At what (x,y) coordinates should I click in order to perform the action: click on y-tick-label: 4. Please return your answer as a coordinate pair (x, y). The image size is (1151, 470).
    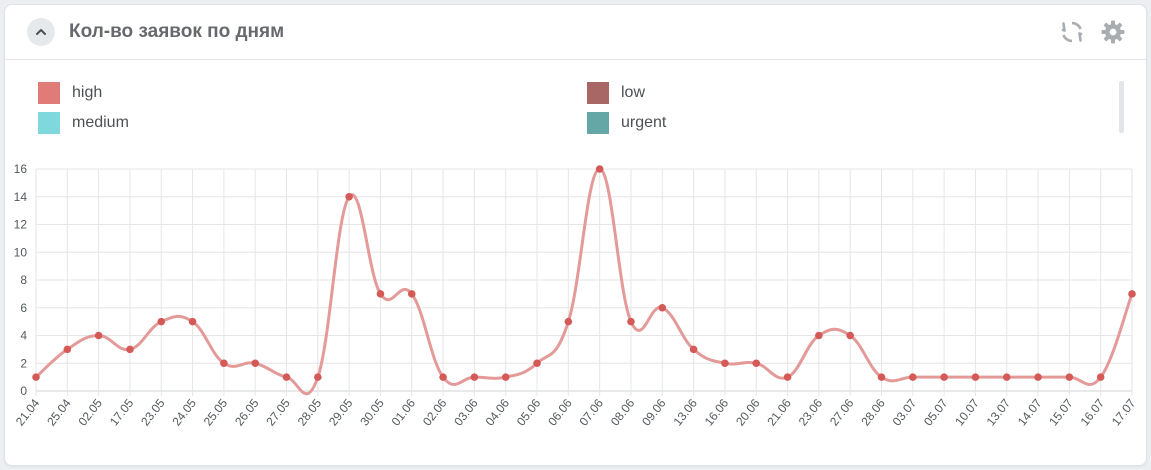
    Looking at the image, I should click on (23, 336).